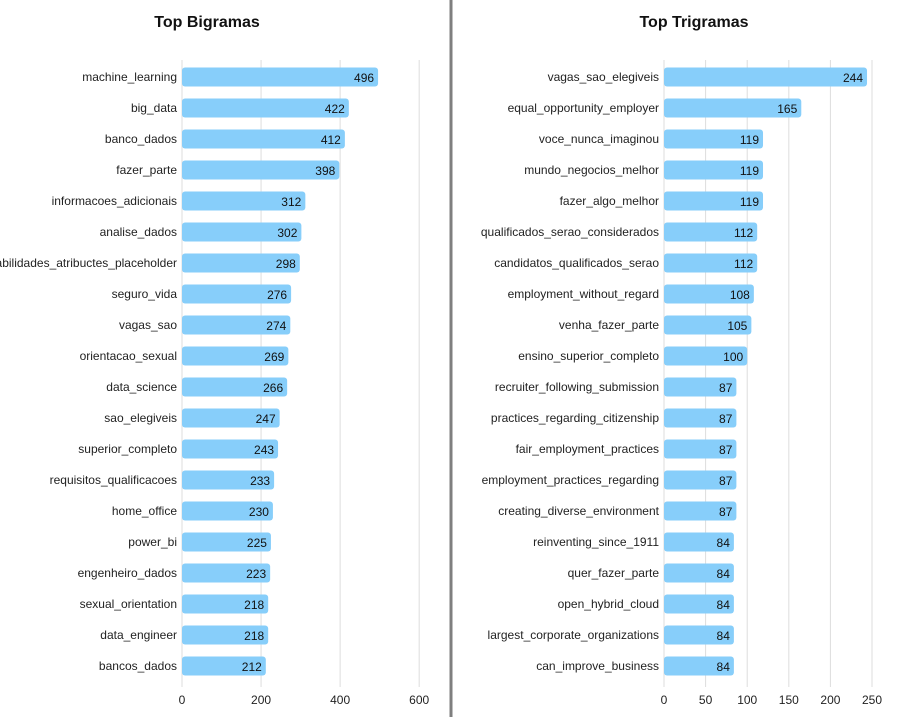 This screenshot has height=717, width=897. What do you see at coordinates (576, 263) in the screenshot?
I see `category-label: candidatos_qualificados_serao` at bounding box center [576, 263].